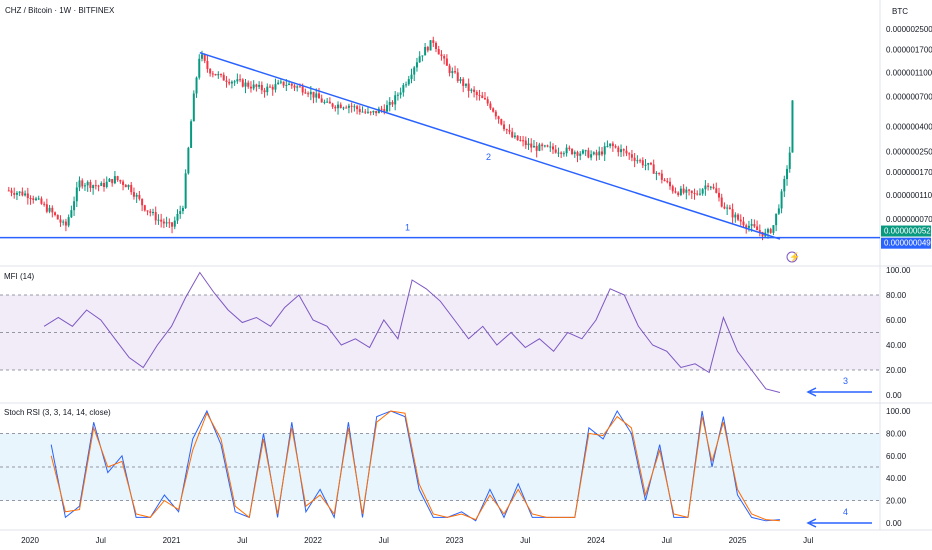  Describe the element at coordinates (896, 320) in the screenshot. I see `mfi-tick-label: 60.00` at that location.